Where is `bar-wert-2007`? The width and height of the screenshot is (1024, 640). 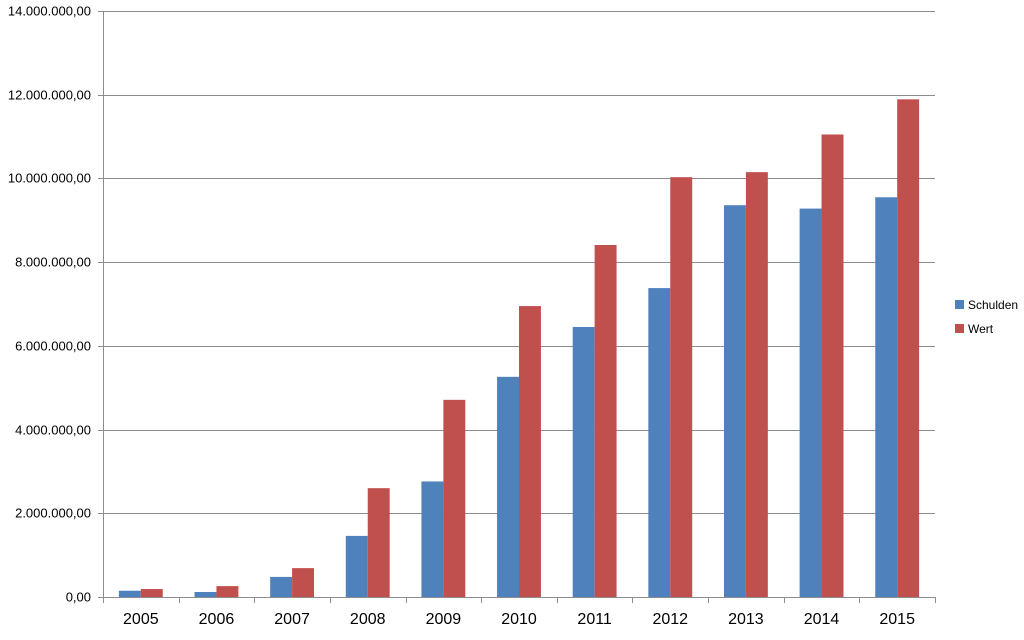
bar-wert-2007 is located at coordinates (303, 582).